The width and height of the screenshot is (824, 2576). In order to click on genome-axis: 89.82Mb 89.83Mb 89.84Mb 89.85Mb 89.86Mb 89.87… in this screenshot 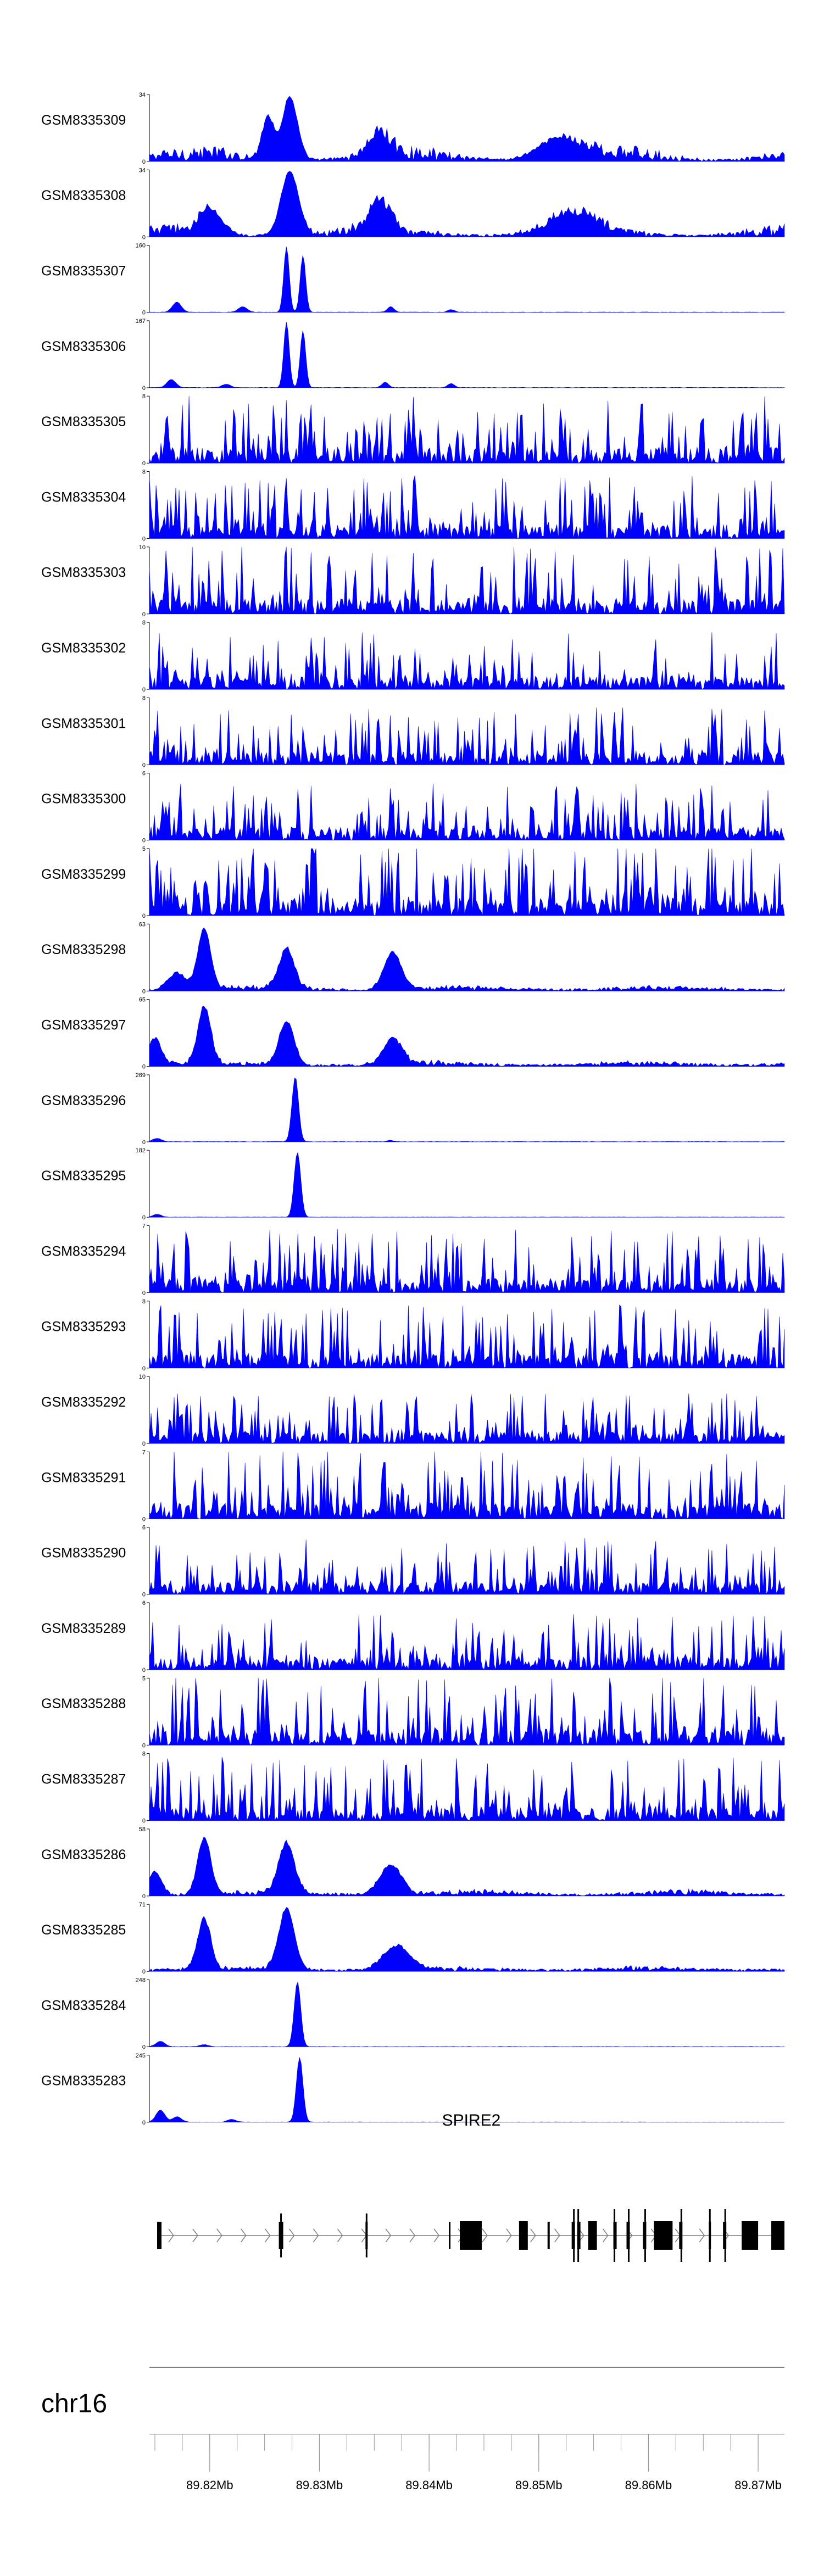, I will do `click(467, 2463)`.